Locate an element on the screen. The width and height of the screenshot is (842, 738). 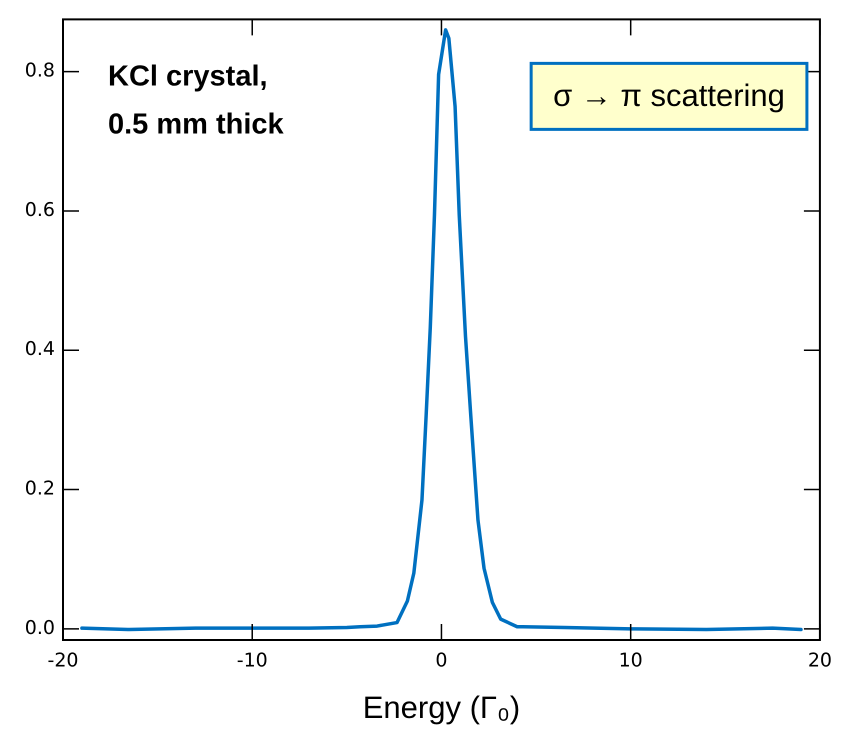
x-tick-label: -10 is located at coordinates (252, 660).